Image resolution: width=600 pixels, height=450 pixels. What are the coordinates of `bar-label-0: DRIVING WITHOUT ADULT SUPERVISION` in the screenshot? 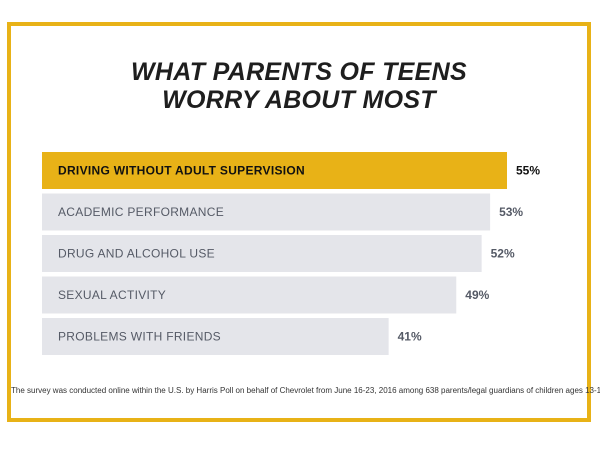 It's located at (181, 171).